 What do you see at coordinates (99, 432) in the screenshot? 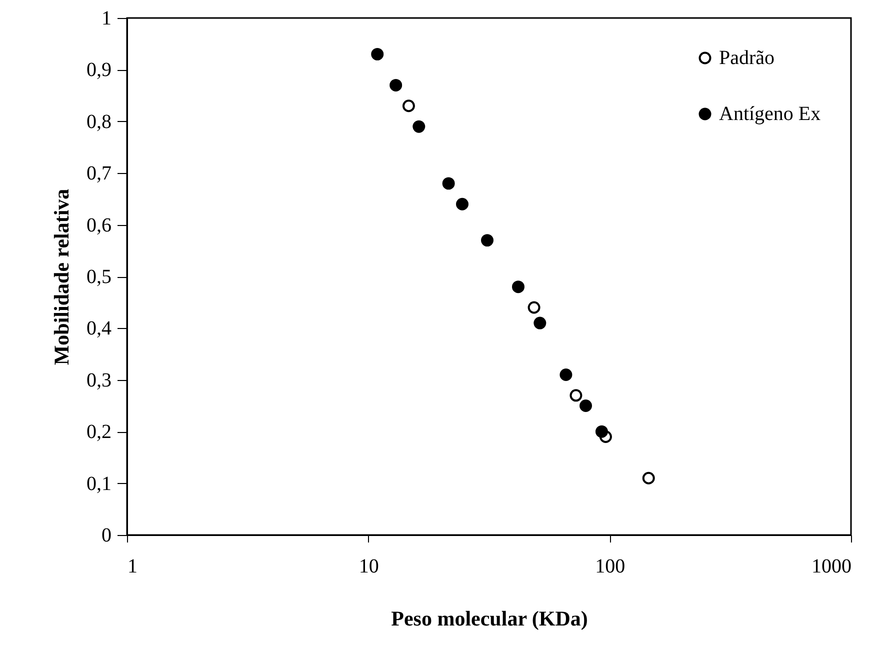
I see `y-tick-label: 0,2` at bounding box center [99, 432].